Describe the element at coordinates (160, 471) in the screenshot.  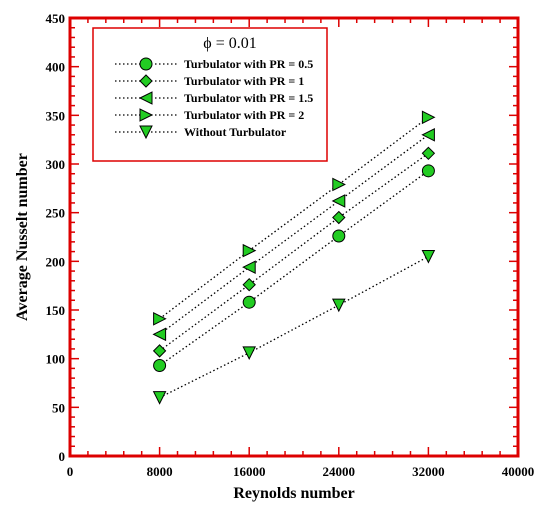
I see `x-tick-label: 8000` at that location.